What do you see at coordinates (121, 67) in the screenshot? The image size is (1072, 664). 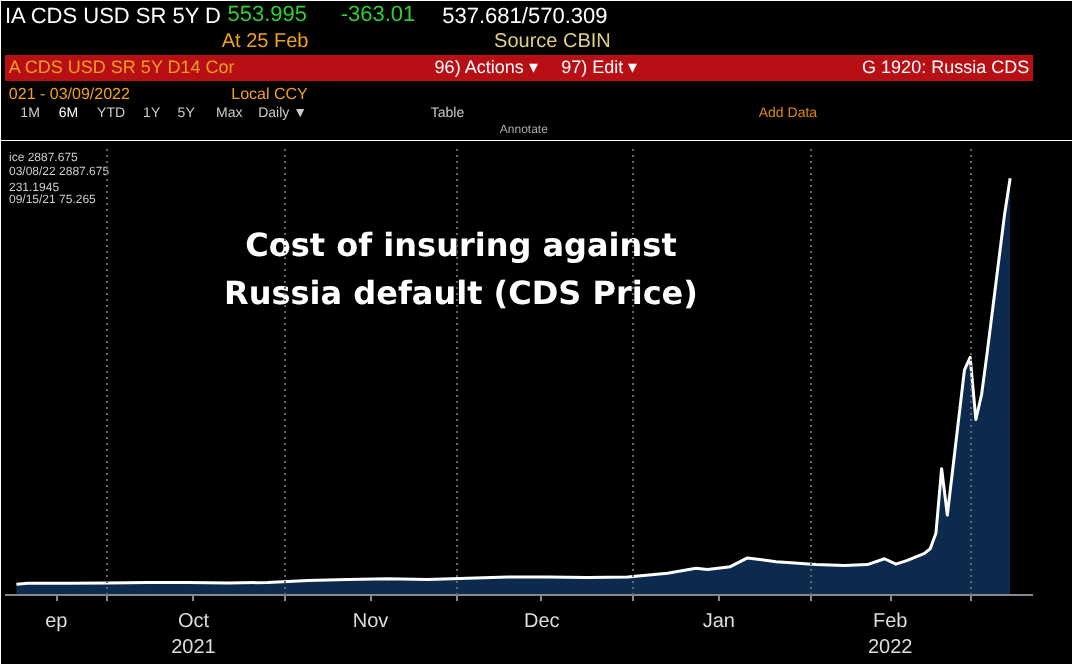 I see `text: A CDS USD SR 5Y D14 Cor` at bounding box center [121, 67].